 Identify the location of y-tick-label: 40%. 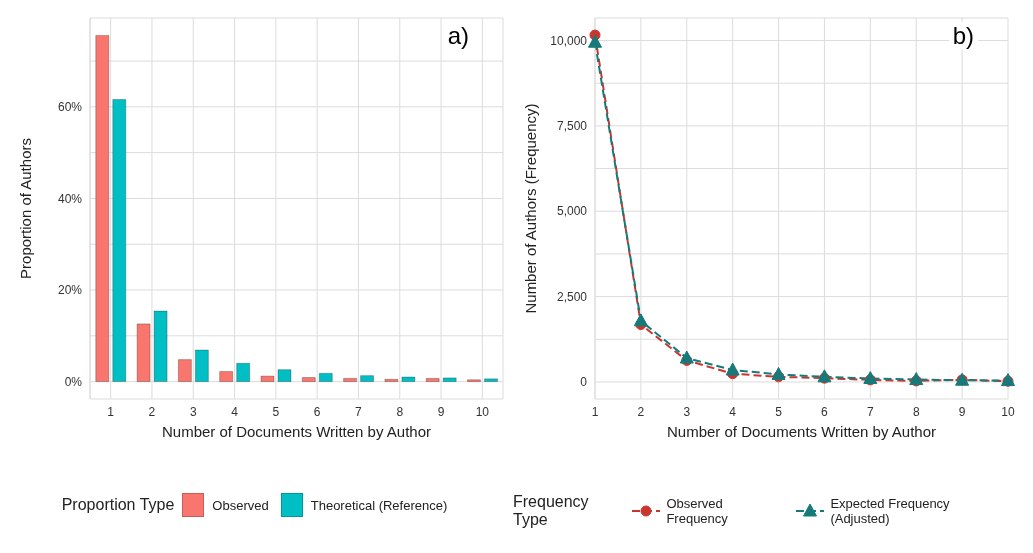
(70, 198).